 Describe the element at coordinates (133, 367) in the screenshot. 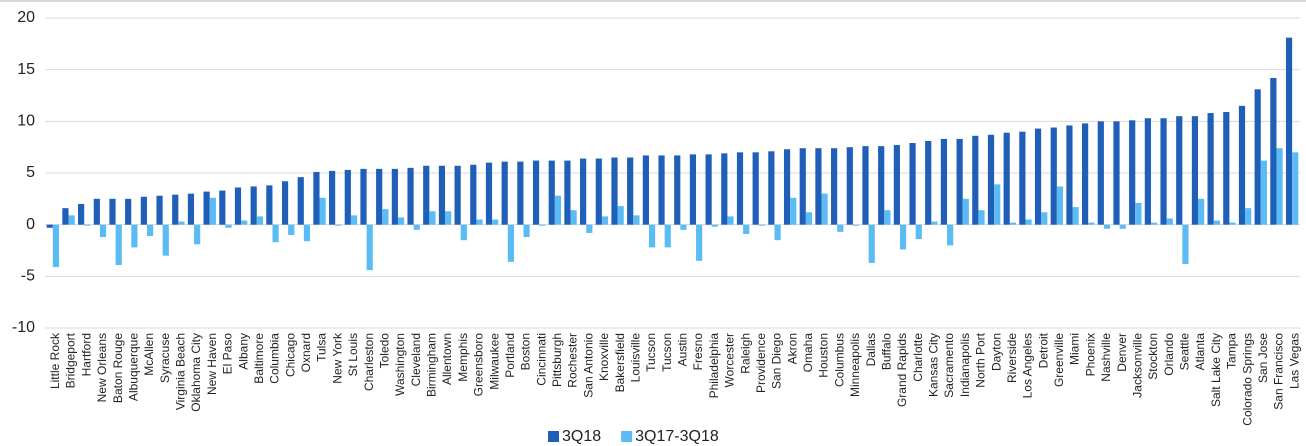

I see `x-tick-label: Albuquerque` at that location.